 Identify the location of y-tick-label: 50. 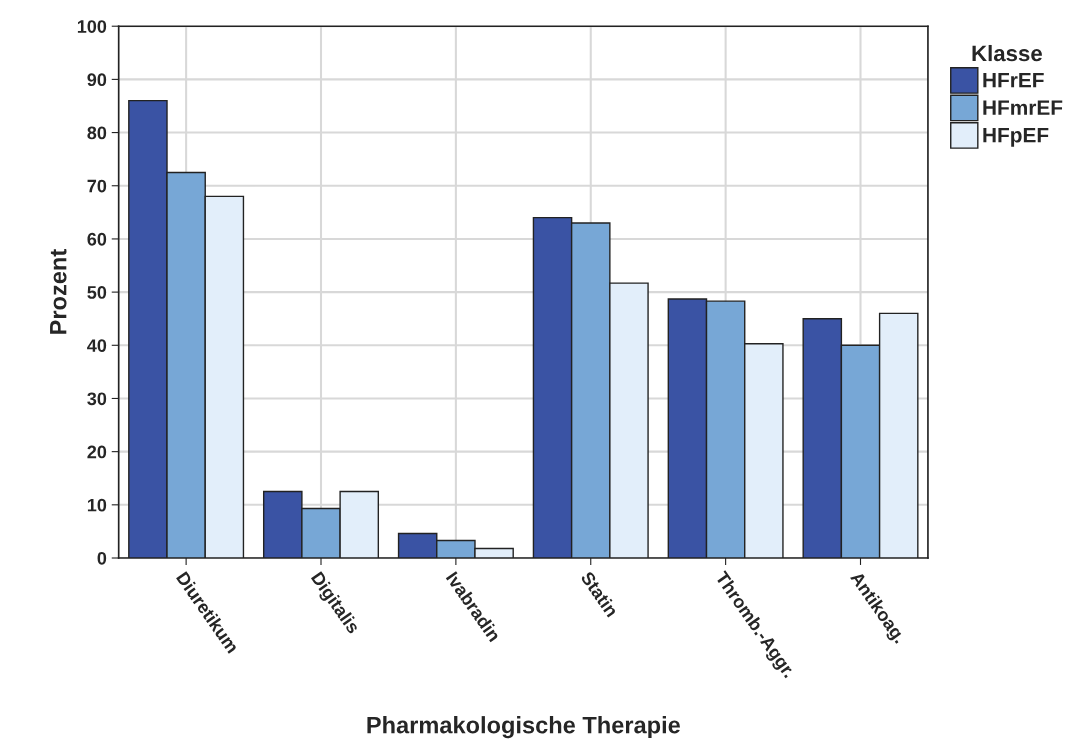
(97, 292).